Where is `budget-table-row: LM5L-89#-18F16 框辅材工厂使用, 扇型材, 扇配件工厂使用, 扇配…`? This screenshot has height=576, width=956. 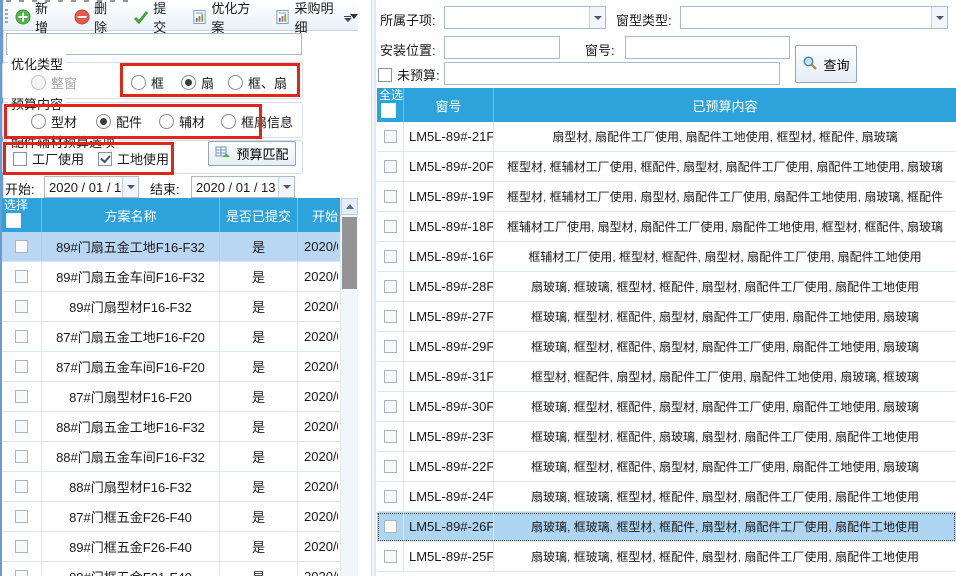
budget-table-row: LM5L-89#-18F16 框辅材工厂使用, 扇型材, 扇配件工厂使用, 扇配… is located at coordinates (666, 227).